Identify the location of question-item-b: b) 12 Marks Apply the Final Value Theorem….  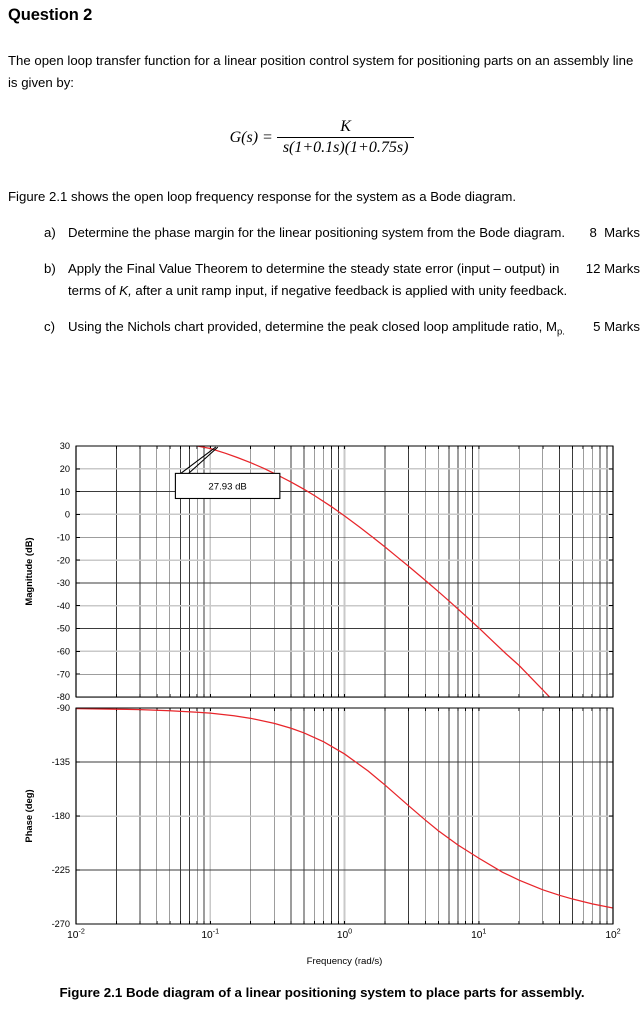
(324, 280).